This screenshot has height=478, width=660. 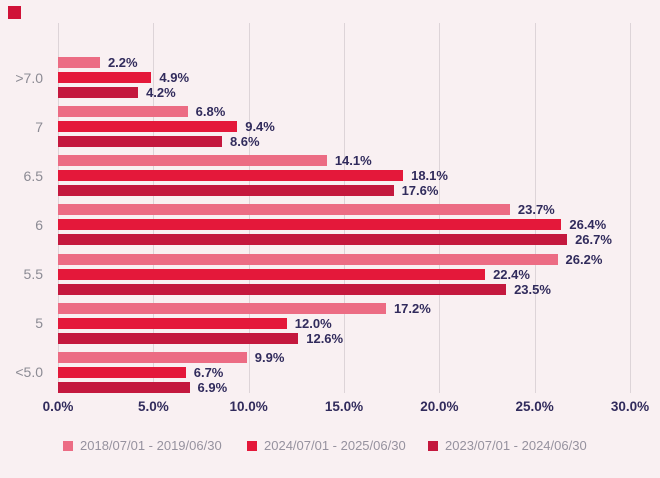 I want to click on bar-group: 9.9% 6.7% 6.9%, so click(x=344, y=372).